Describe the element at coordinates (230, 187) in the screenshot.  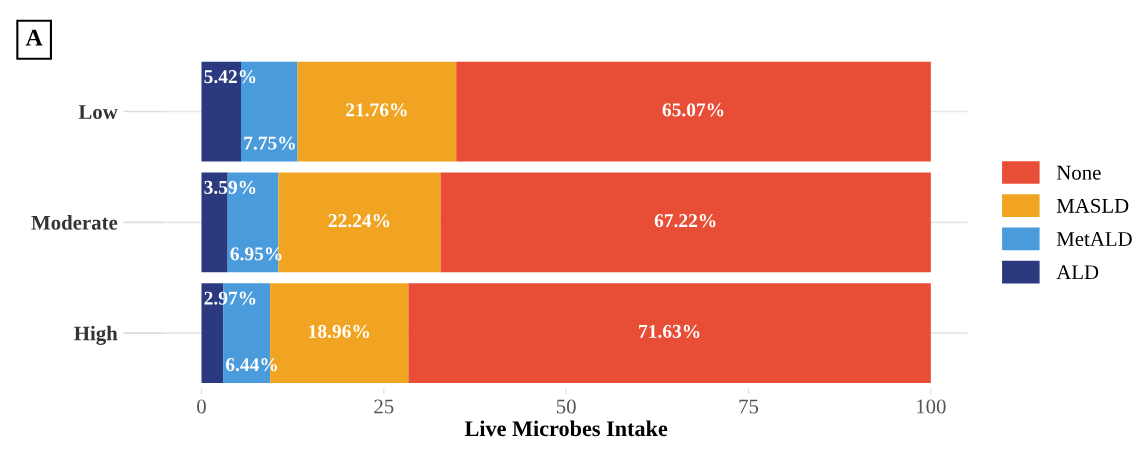
I see `data-label: 3.59%` at that location.